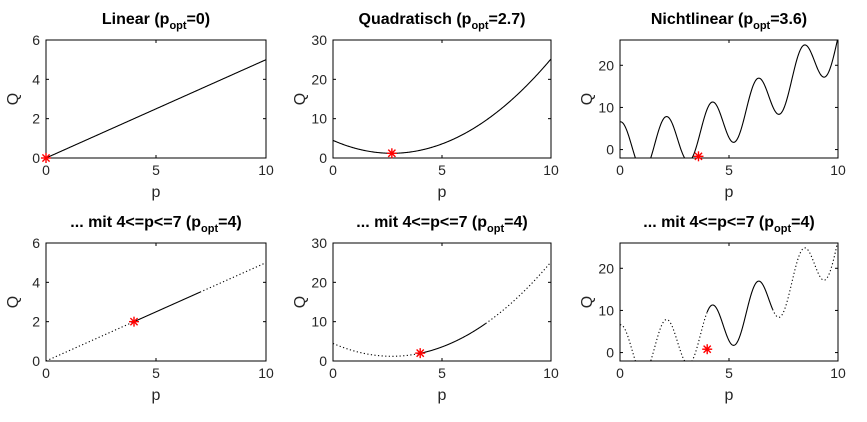  I want to click on subplot-4: 0 5 10 0 2 4 6 p Q ... mit 4<=p<=7 (popt=4), so click(139, 309).